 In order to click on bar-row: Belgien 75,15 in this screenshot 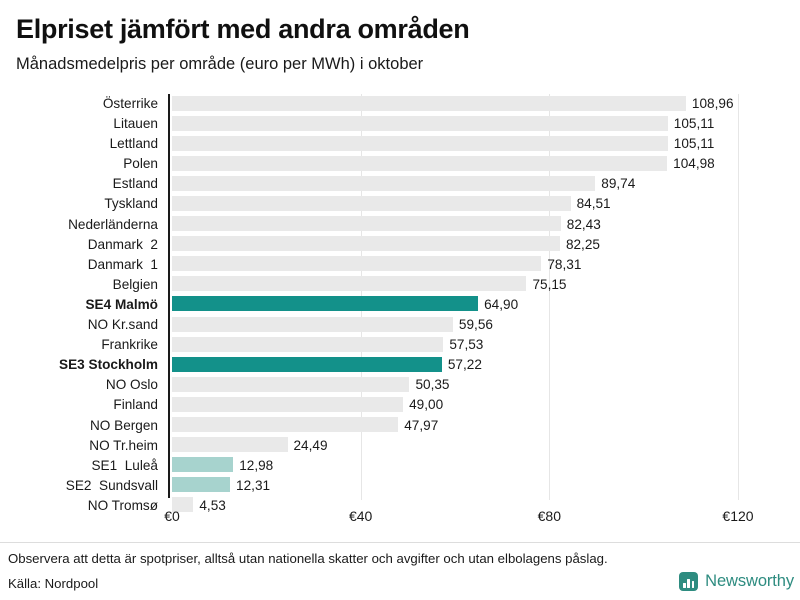, I will do `click(400, 285)`.